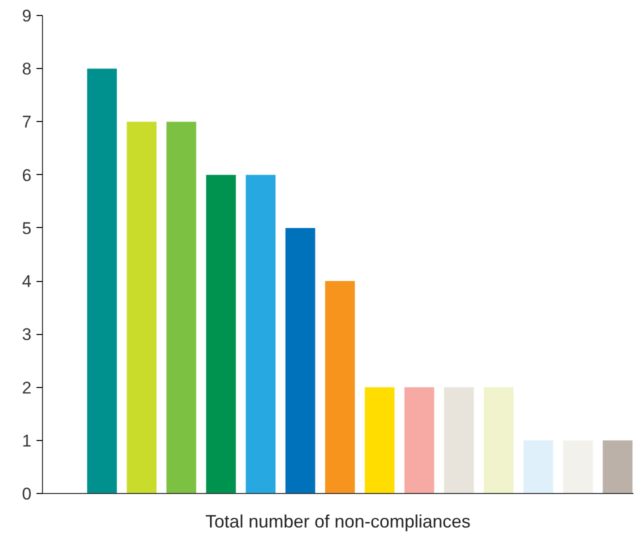 The height and width of the screenshot is (534, 635). What do you see at coordinates (27, 334) in the screenshot?
I see `y-tick-label: 3` at bounding box center [27, 334].